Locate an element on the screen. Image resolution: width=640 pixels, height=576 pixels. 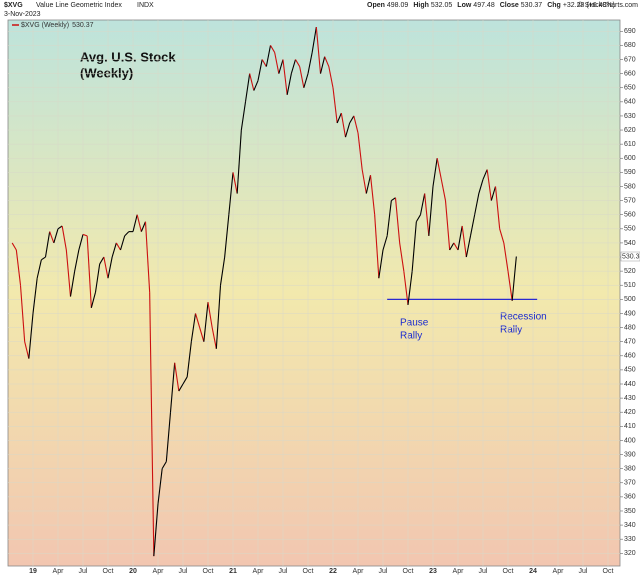
y-tick-label: 470 is located at coordinates (630, 342).